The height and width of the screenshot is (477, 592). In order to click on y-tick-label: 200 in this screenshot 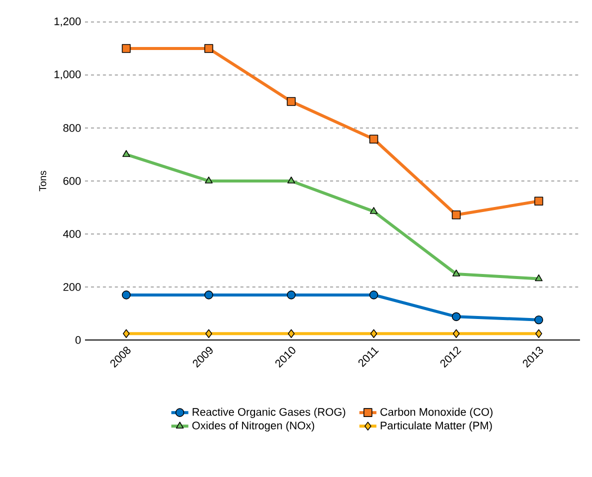, I will do `click(72, 287)`.